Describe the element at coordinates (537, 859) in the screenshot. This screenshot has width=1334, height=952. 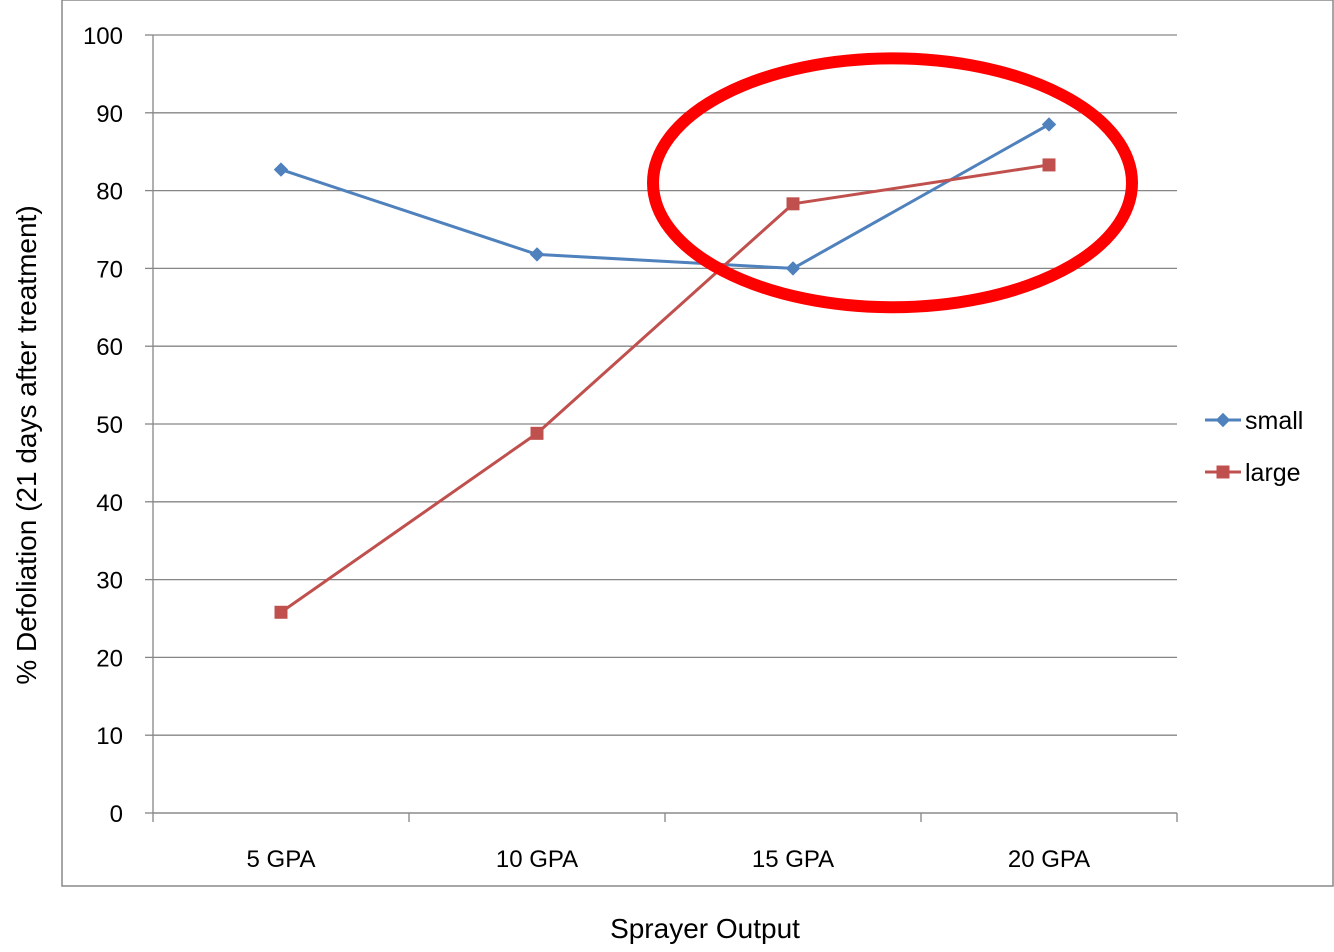
I see `x-tick-label: 10 GPA` at that location.